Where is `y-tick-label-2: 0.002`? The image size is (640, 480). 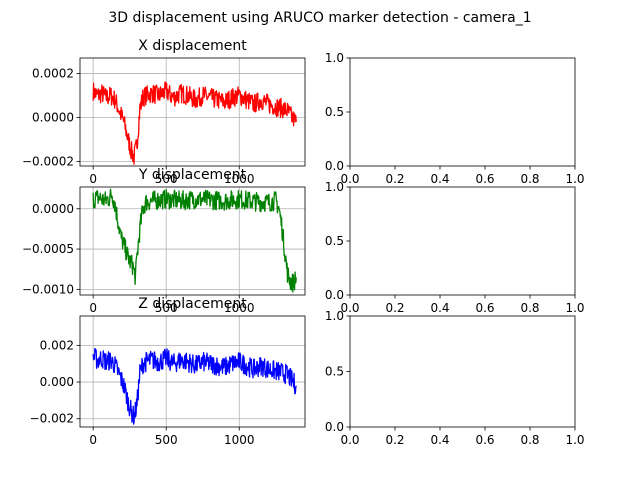
y-tick-label-2: 0.002 is located at coordinates (57, 345).